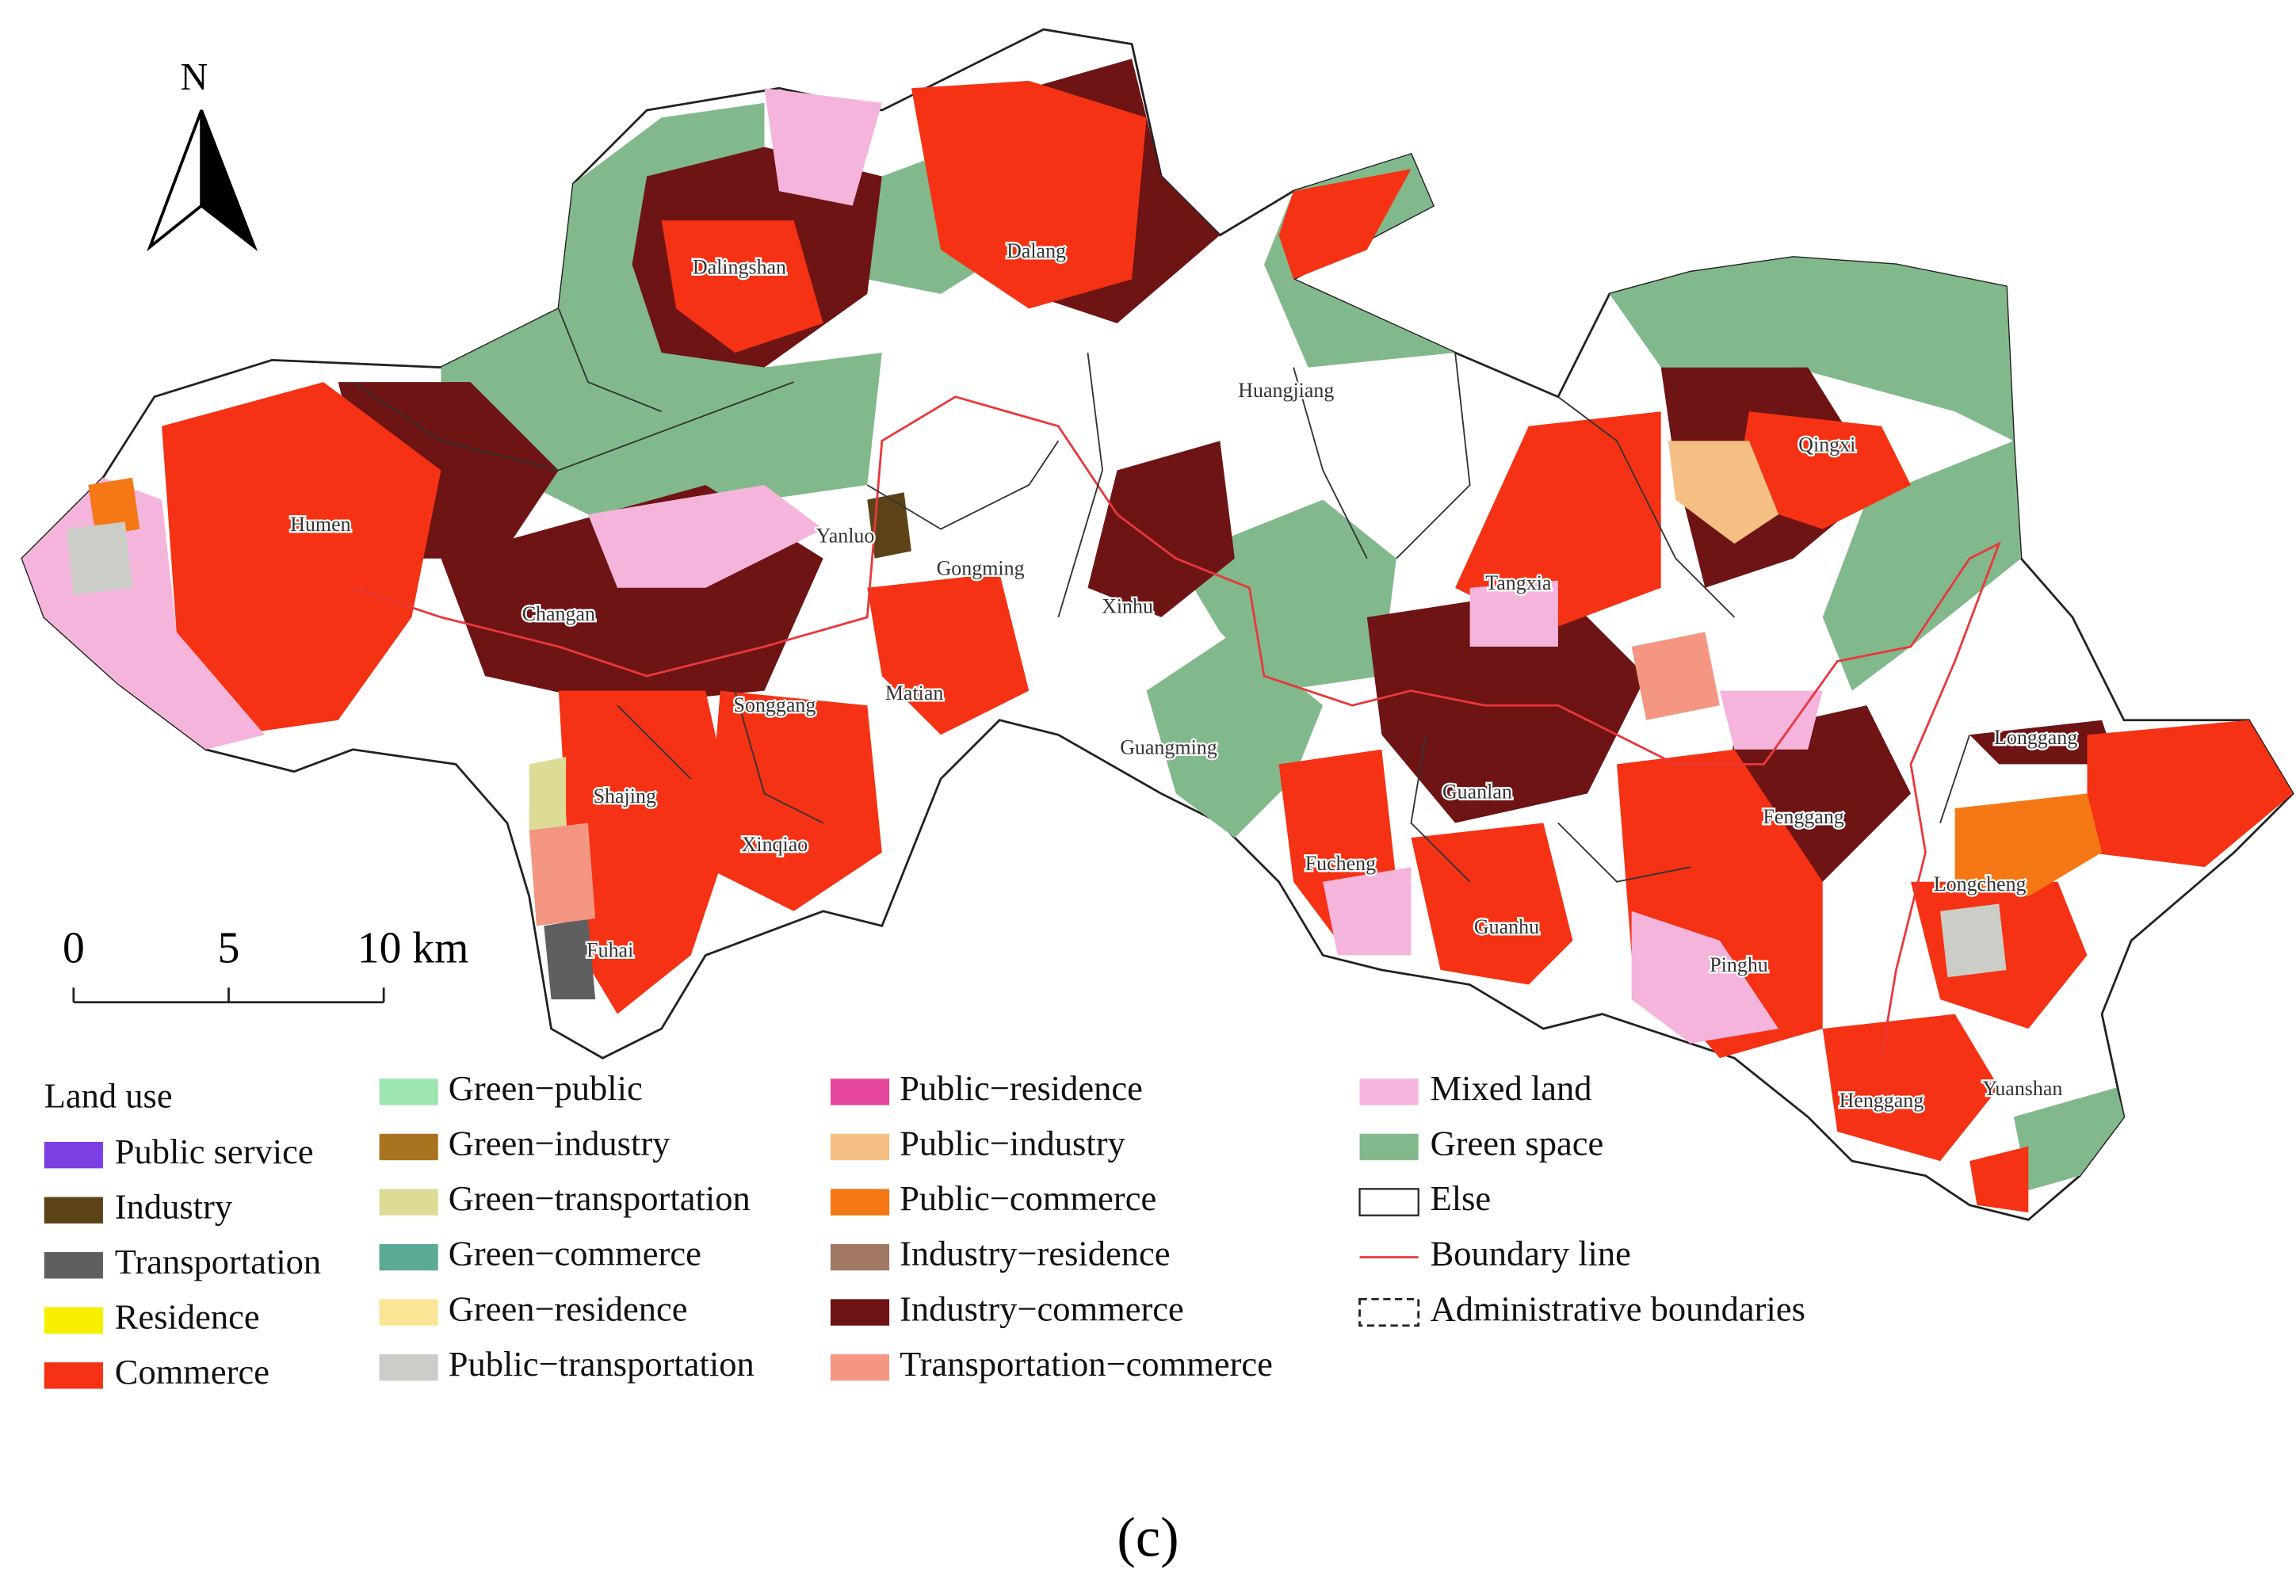 This screenshot has height=1596, width=2296. Describe the element at coordinates (568, 1308) in the screenshot. I see `legend-label: Green−residence` at that location.